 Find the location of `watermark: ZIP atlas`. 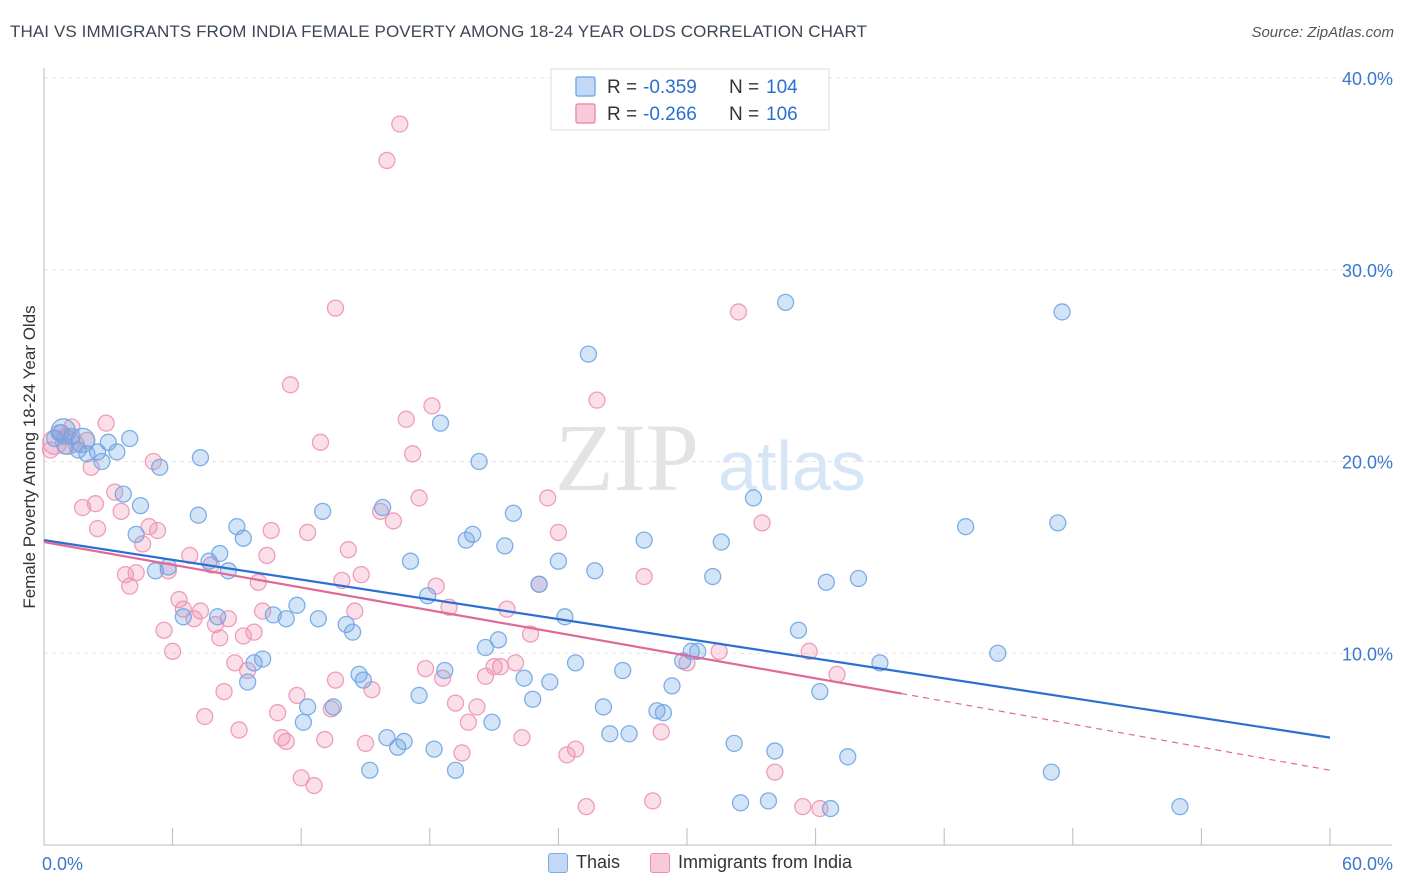

watermark: ZIP atlas is located at coordinates (710, 457).